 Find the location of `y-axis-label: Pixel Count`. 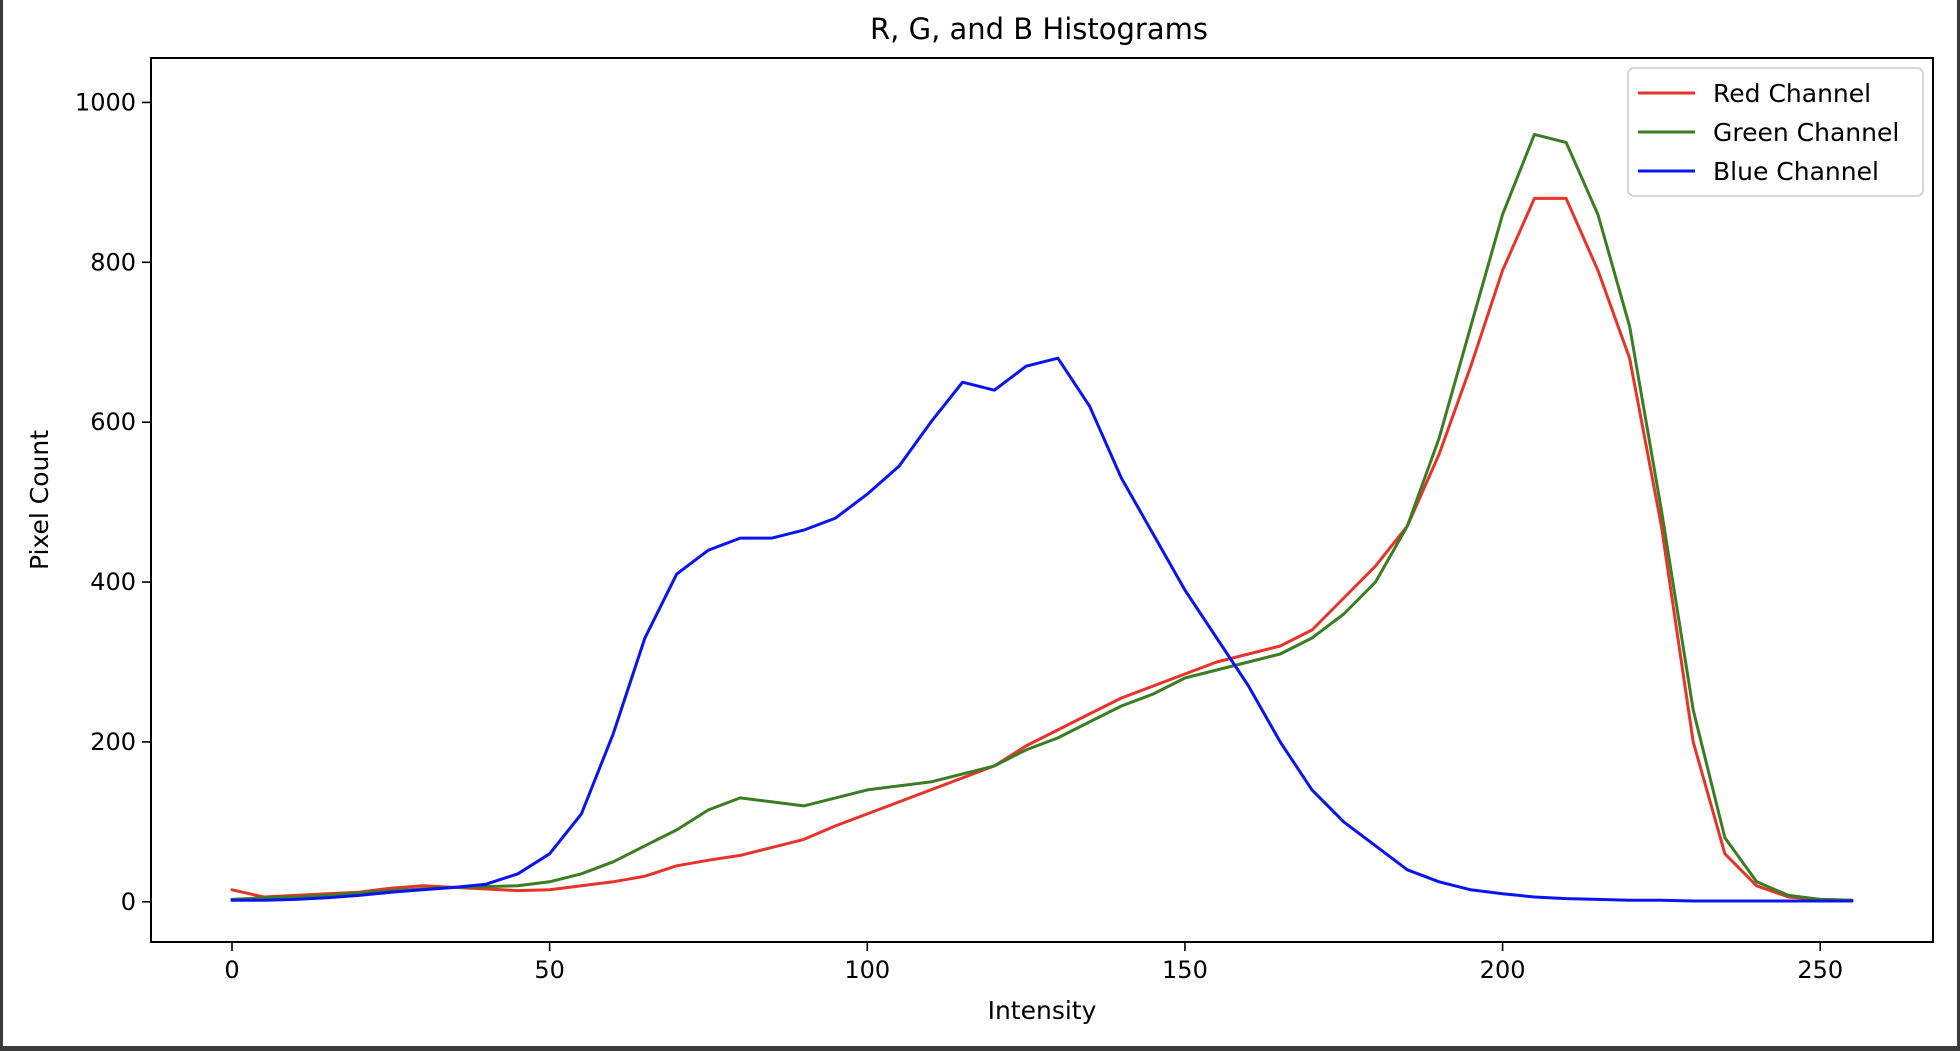

y-axis-label: Pixel Count is located at coordinates (39, 500).